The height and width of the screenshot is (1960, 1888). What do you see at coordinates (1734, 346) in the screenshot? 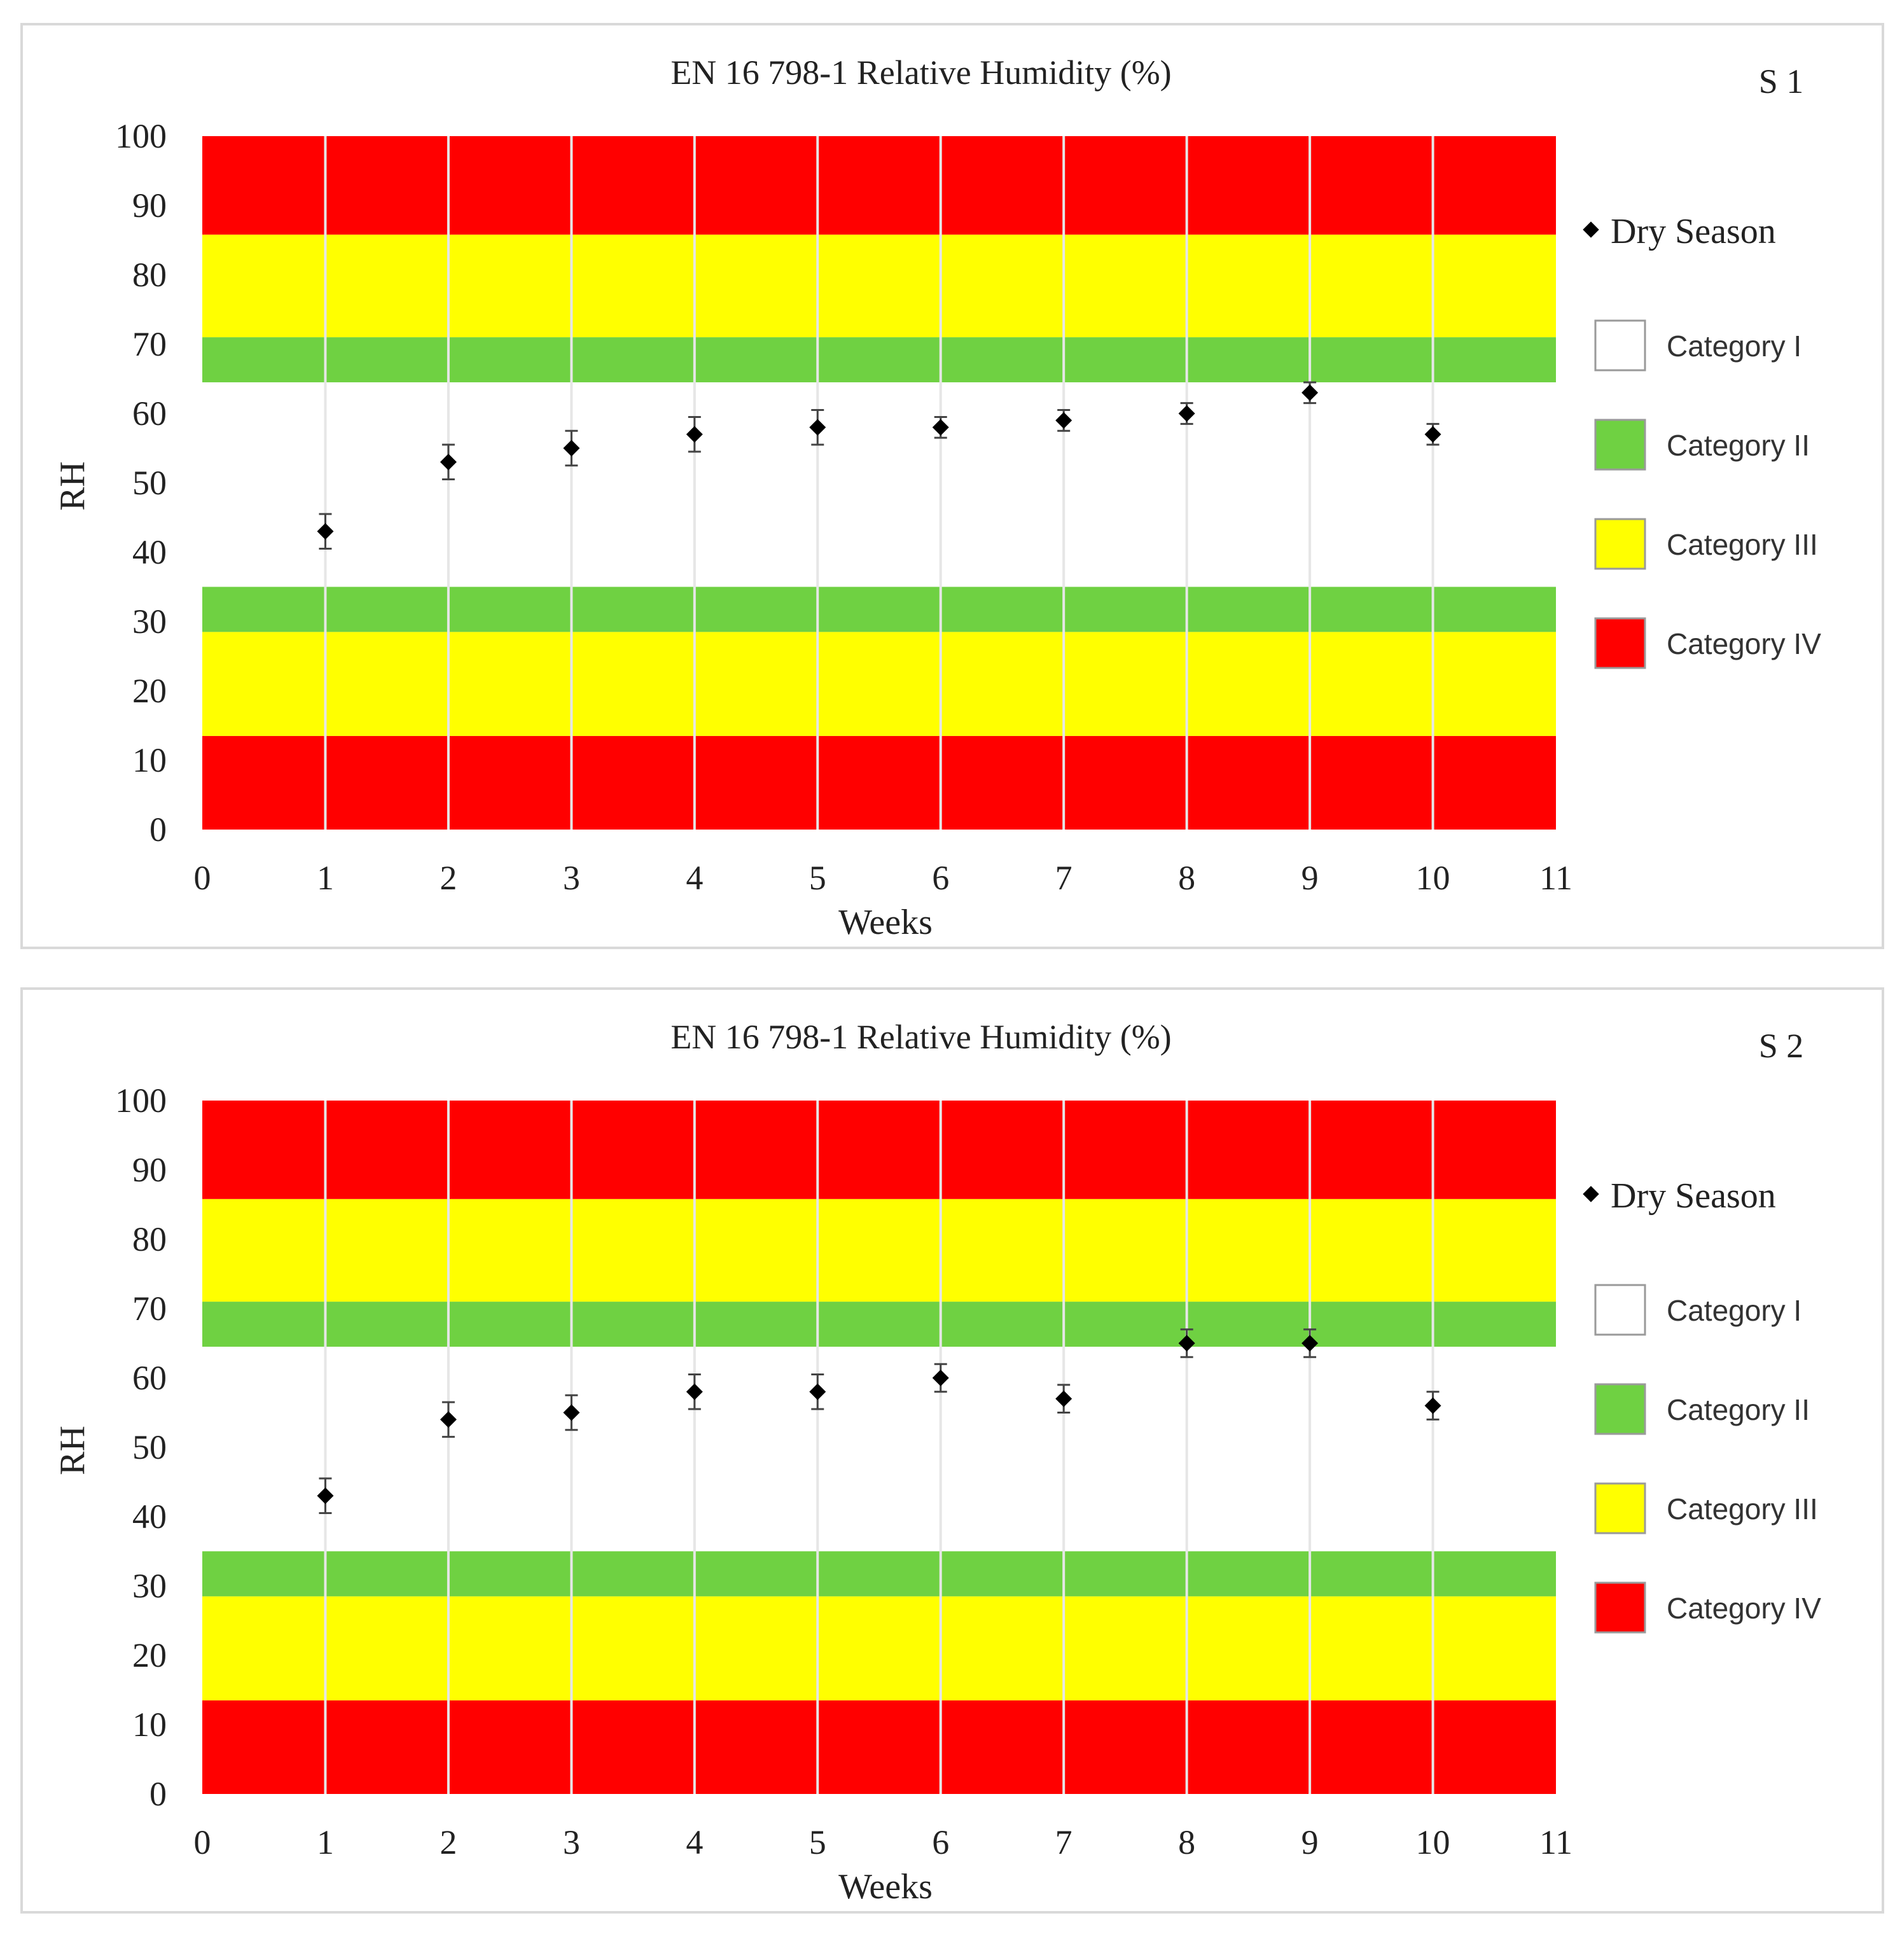
I see `legend-label-category-i: Category I` at bounding box center [1734, 346].